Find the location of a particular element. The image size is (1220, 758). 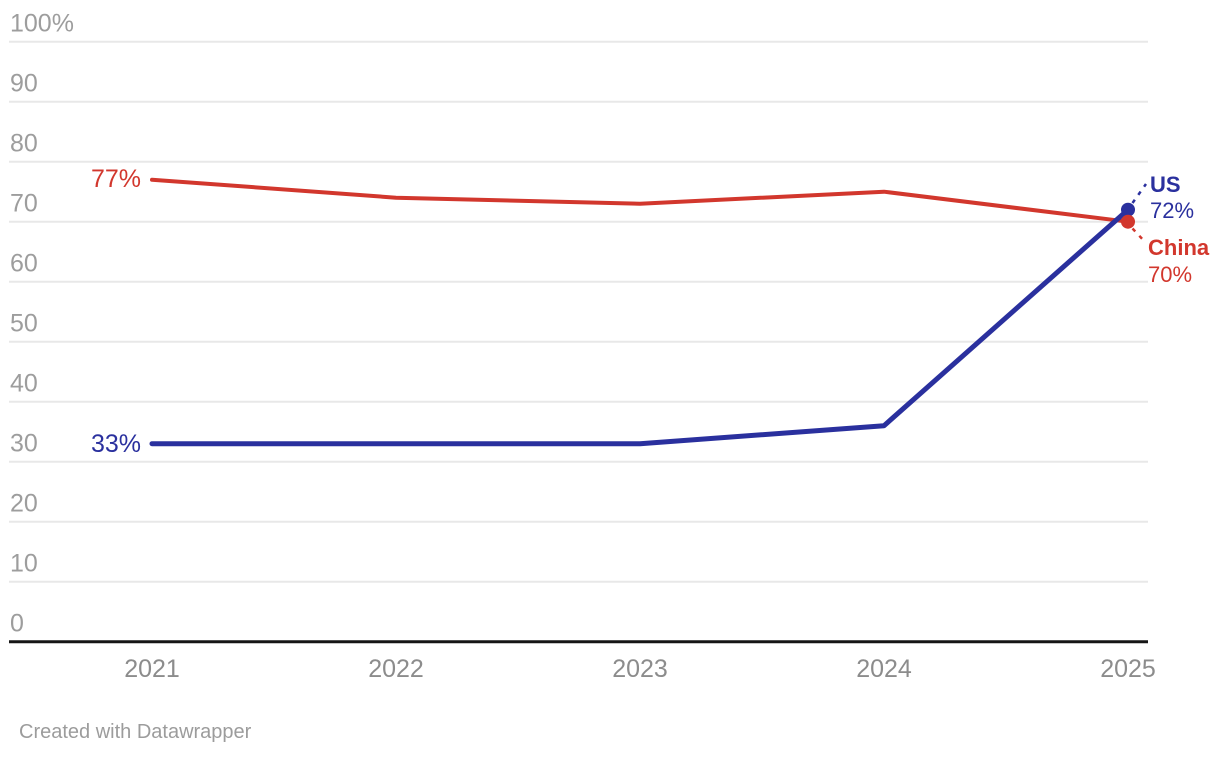

y-axis-tick-label: 10 is located at coordinates (24, 564).